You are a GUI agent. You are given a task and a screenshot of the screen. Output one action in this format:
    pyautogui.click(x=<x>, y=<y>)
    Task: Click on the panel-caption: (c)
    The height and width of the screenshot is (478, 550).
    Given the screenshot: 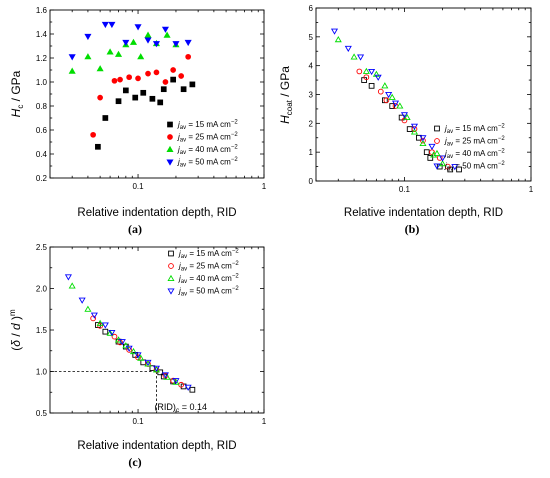 What is the action you would take?
    pyautogui.click(x=134, y=462)
    